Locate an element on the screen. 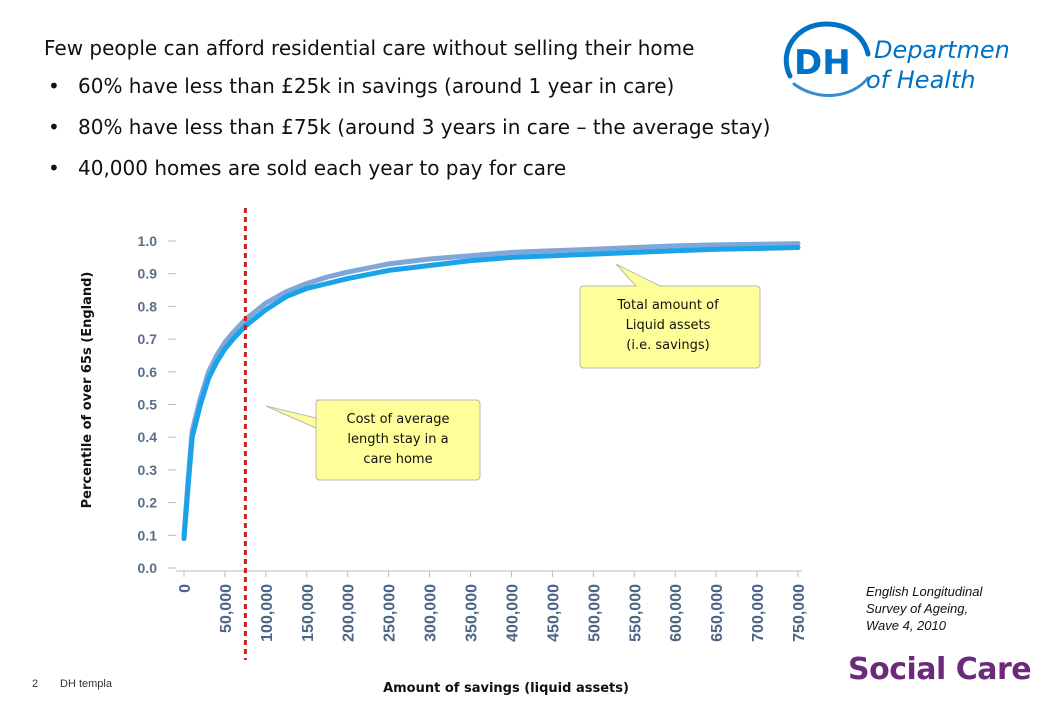 This screenshot has height=720, width=1040. page-number: 2 is located at coordinates (35, 684).